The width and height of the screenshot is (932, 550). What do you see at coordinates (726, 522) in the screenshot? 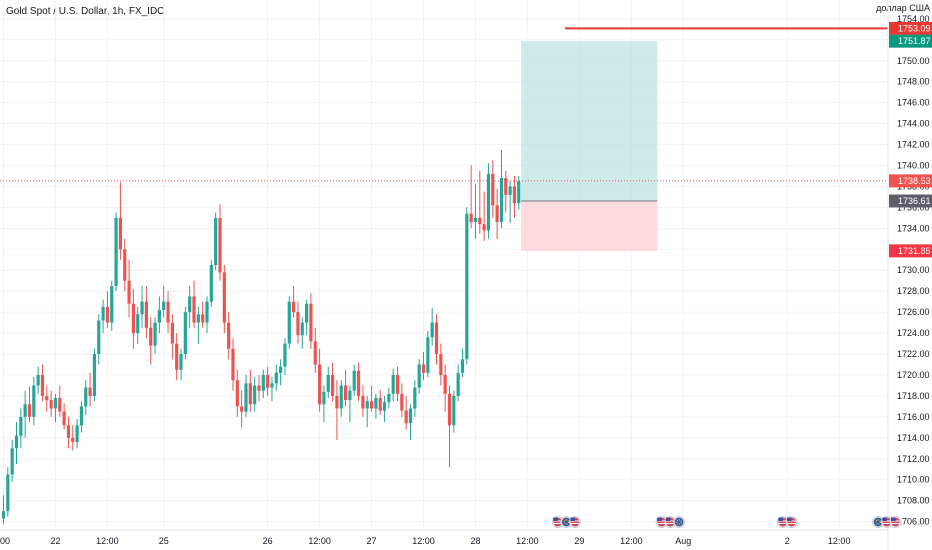
I see `event-markers` at bounding box center [726, 522].